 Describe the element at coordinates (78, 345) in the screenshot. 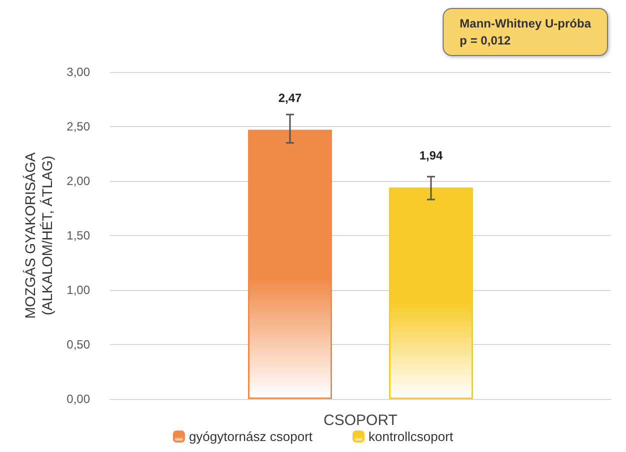

I see `y-tick-label: 0,50` at that location.